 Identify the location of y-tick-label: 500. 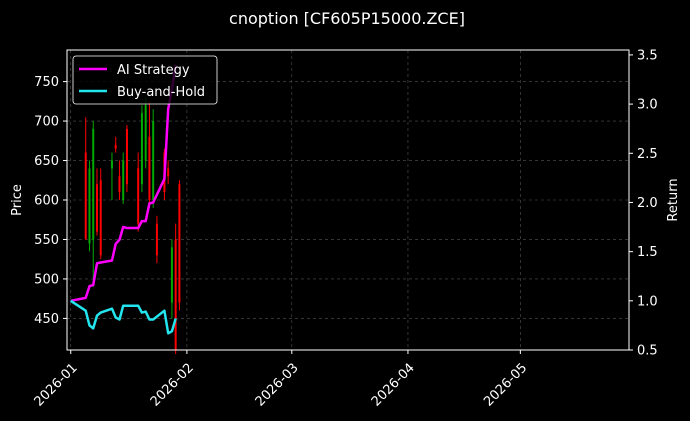
(46, 279).